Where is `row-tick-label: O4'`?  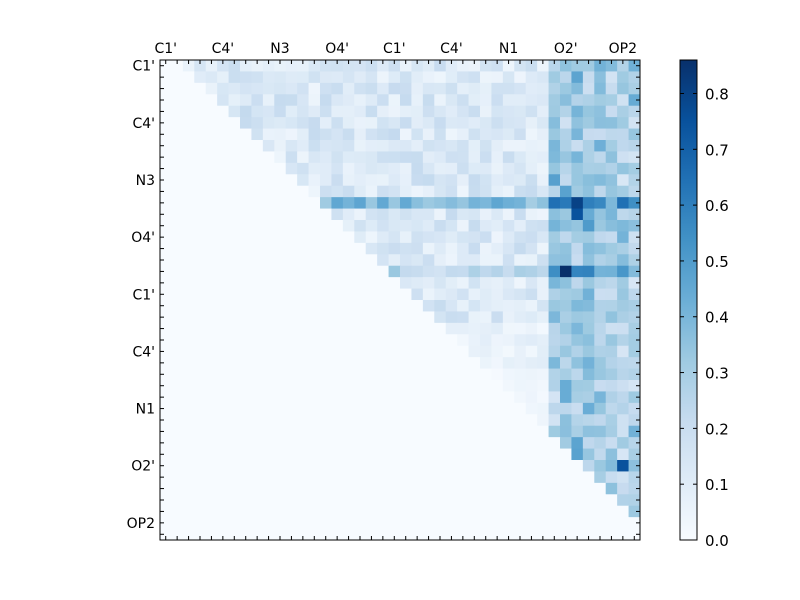 row-tick-label: O4' is located at coordinates (143, 238).